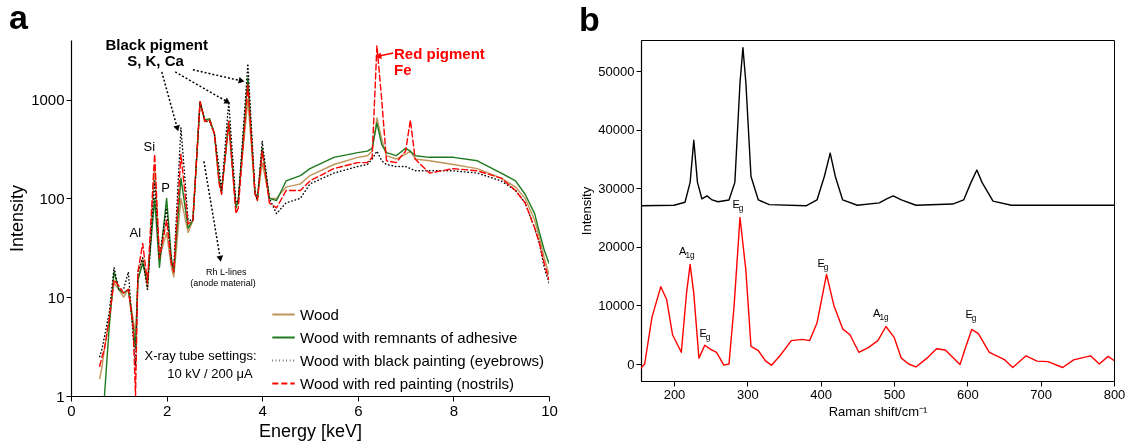 Image resolution: width=1129 pixels, height=448 pixels. I want to click on legend-label: Wood with remnants of adhesive, so click(409, 337).